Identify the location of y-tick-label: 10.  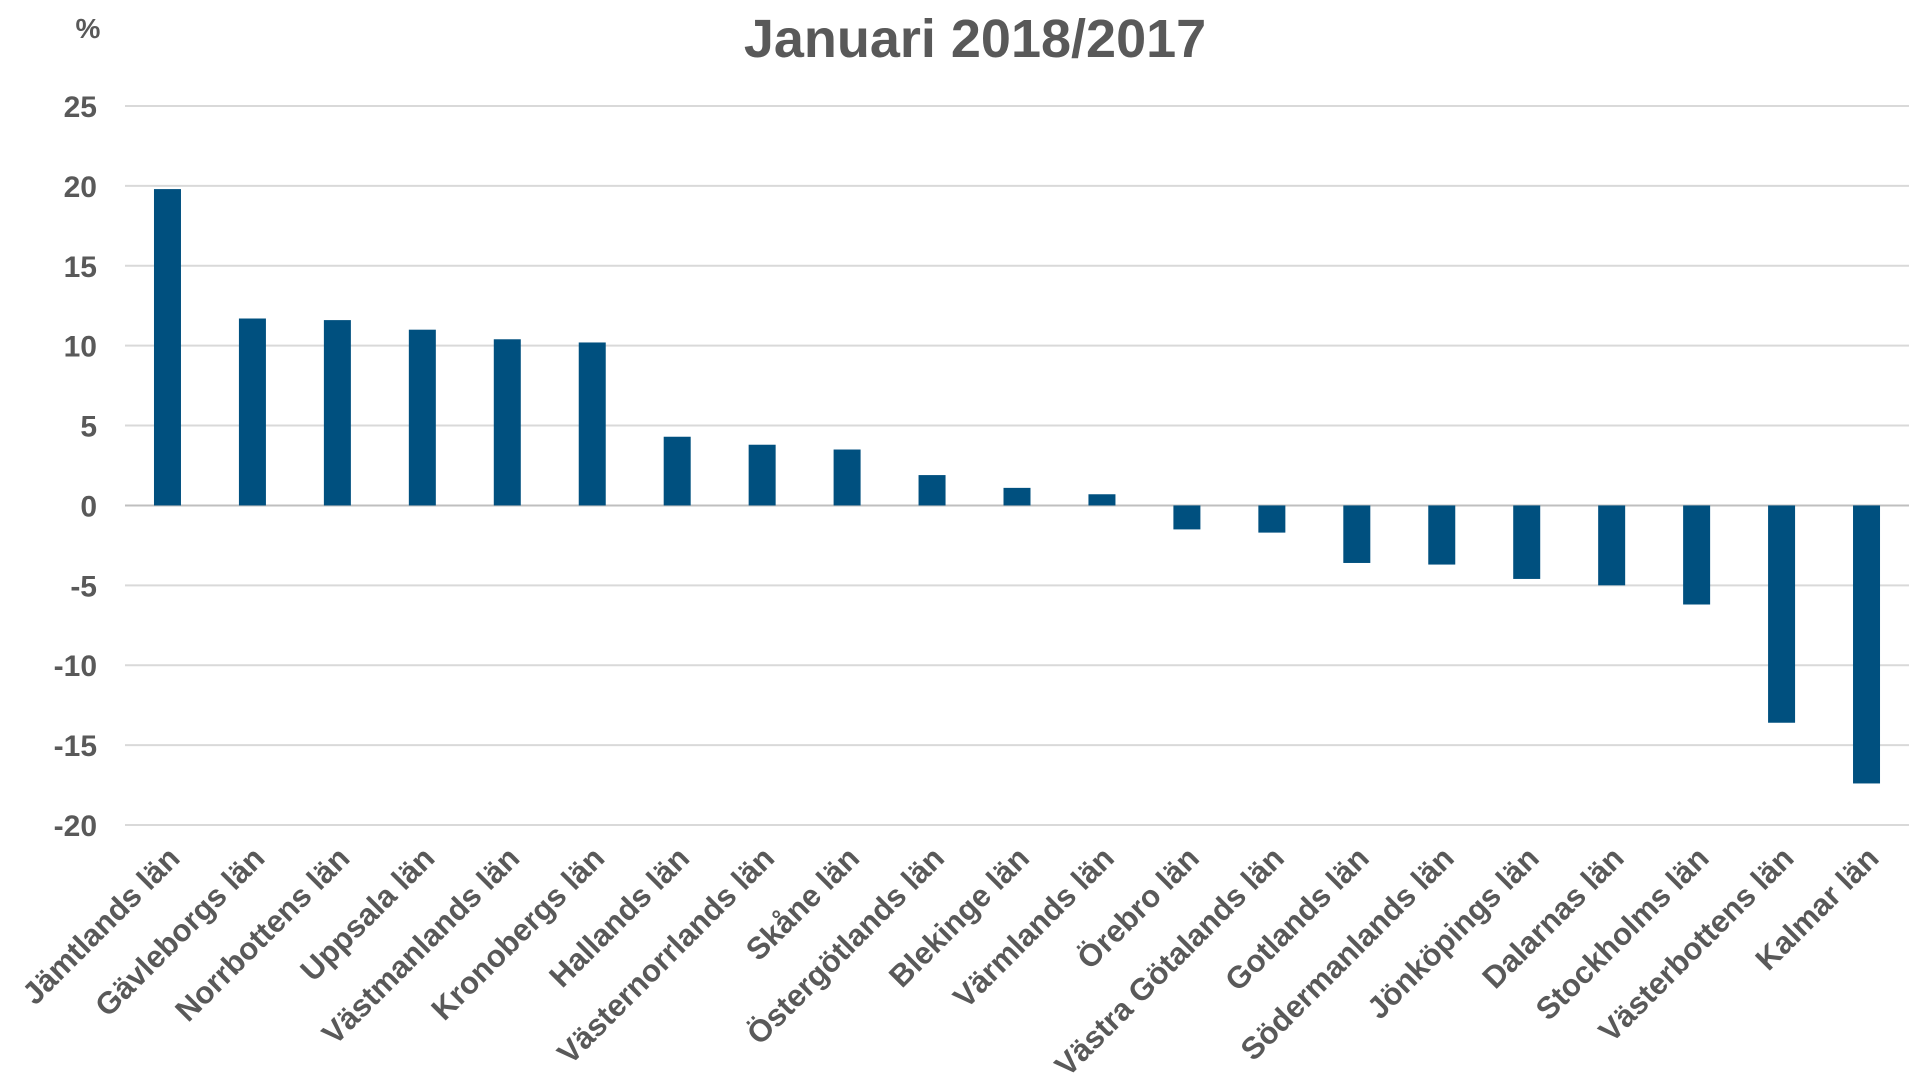
(80, 347).